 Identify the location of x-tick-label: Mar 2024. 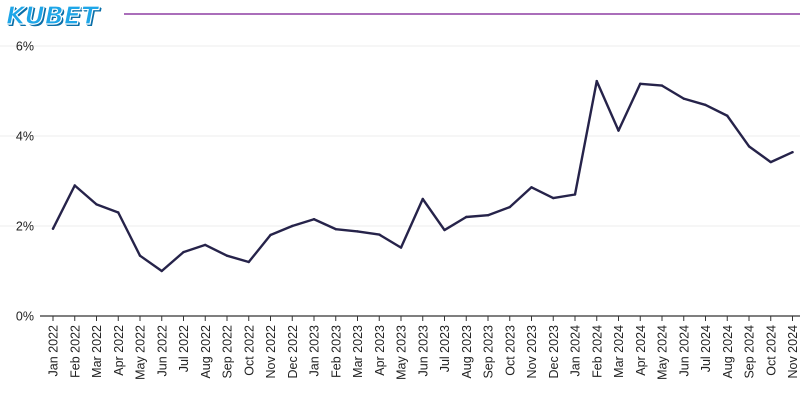
(619, 351).